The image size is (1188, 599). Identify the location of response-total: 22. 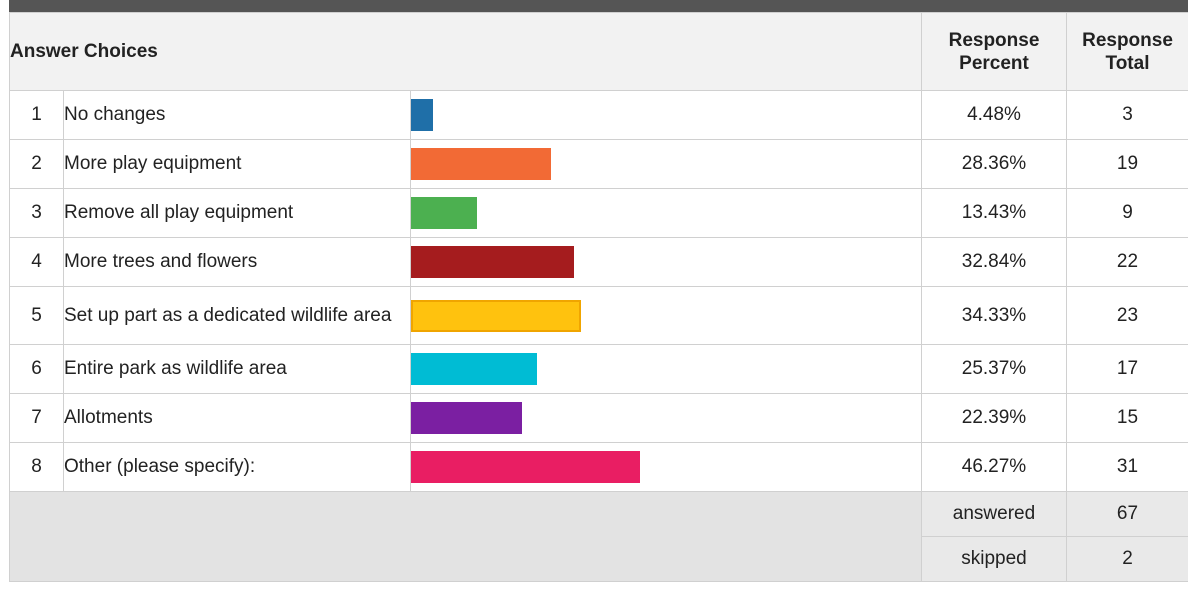
(1127, 262).